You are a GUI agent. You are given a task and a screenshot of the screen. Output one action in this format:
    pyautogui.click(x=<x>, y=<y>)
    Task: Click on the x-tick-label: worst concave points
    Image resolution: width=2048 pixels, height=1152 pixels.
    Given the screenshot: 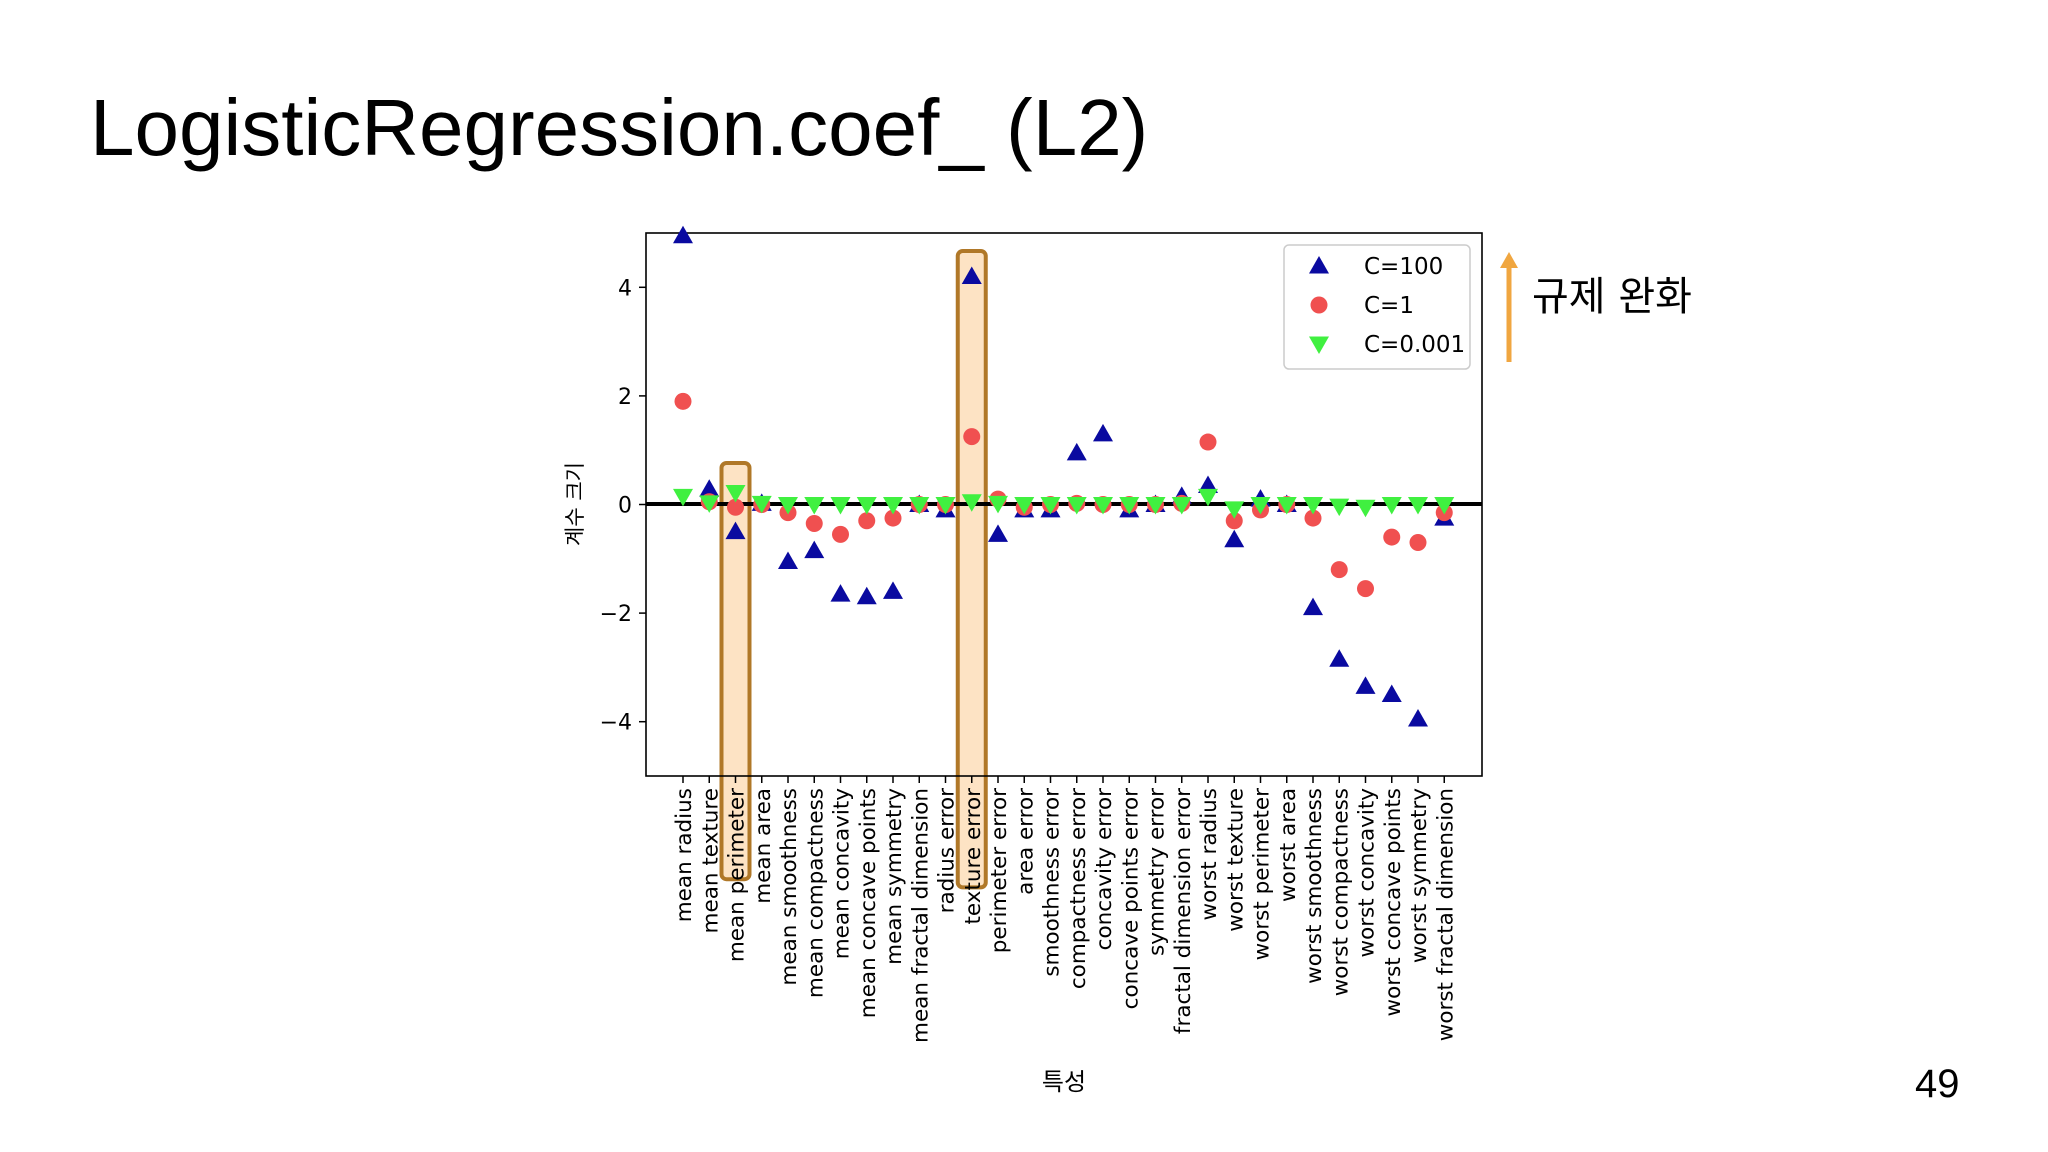 What is the action you would take?
    pyautogui.click(x=1393, y=902)
    